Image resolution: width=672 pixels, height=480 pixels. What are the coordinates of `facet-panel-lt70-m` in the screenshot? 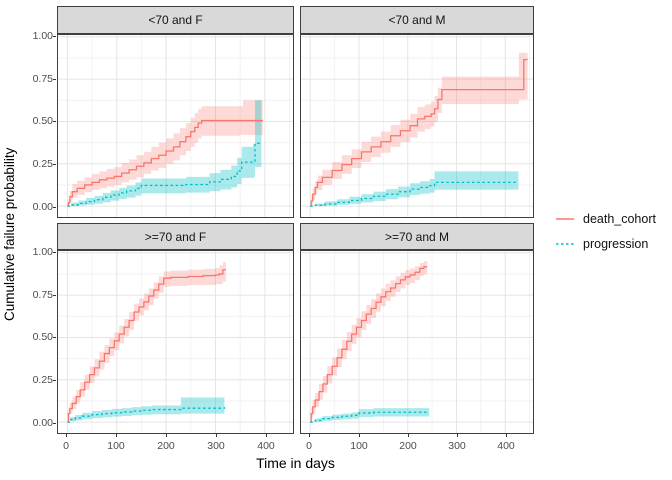 It's located at (417, 126).